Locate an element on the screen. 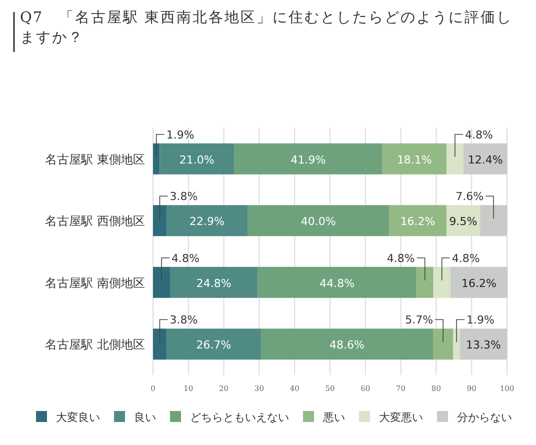  legend-label: 大変悪い is located at coordinates (401, 417).